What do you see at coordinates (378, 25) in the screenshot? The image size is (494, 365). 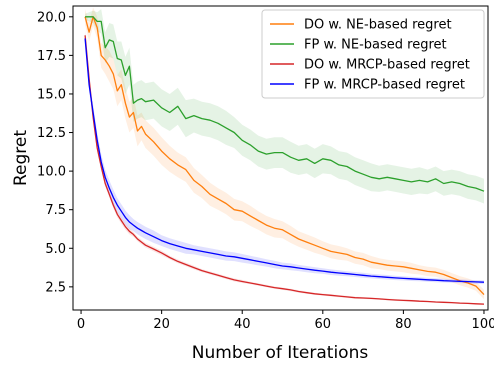 I see `legend-label-1: DO w. NE-based regret` at bounding box center [378, 25].